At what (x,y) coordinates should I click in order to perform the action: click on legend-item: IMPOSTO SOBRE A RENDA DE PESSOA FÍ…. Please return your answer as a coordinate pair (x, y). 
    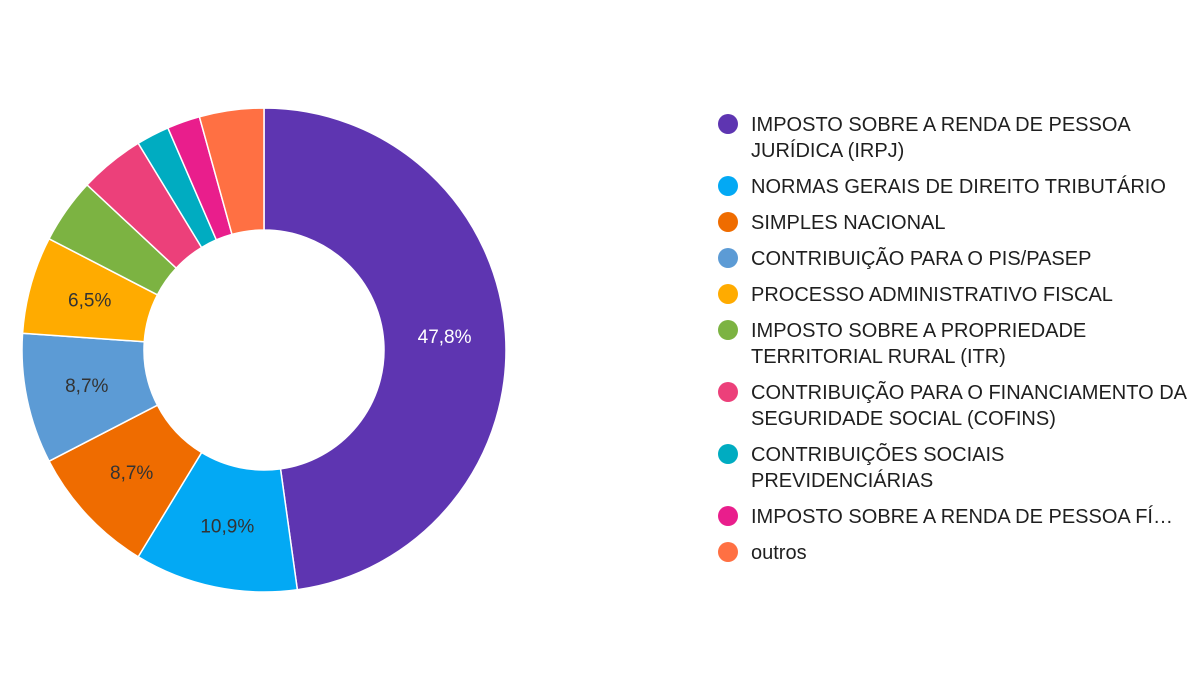
    Looking at the image, I should click on (958, 517).